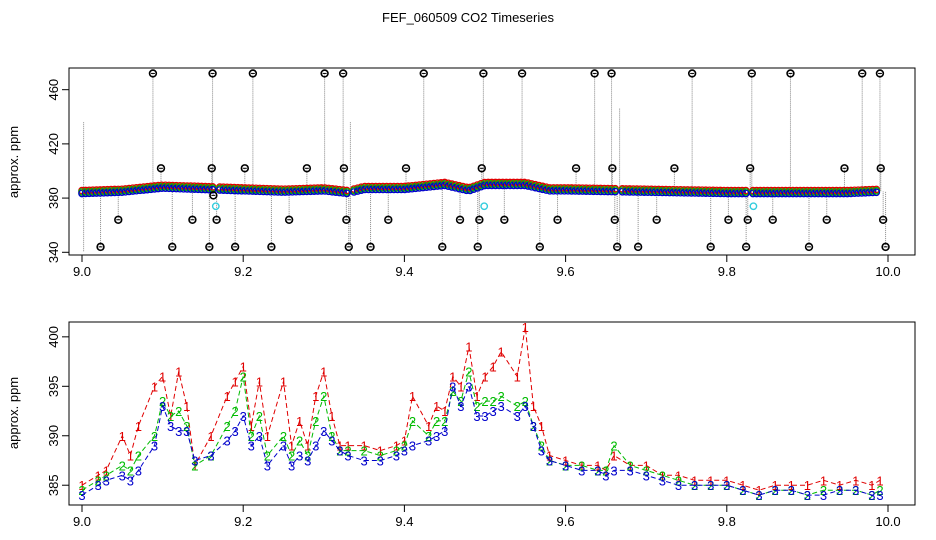 The image size is (936, 540). What do you see at coordinates (53, 485) in the screenshot?
I see `bottom-y-tick-label: 385` at bounding box center [53, 485].